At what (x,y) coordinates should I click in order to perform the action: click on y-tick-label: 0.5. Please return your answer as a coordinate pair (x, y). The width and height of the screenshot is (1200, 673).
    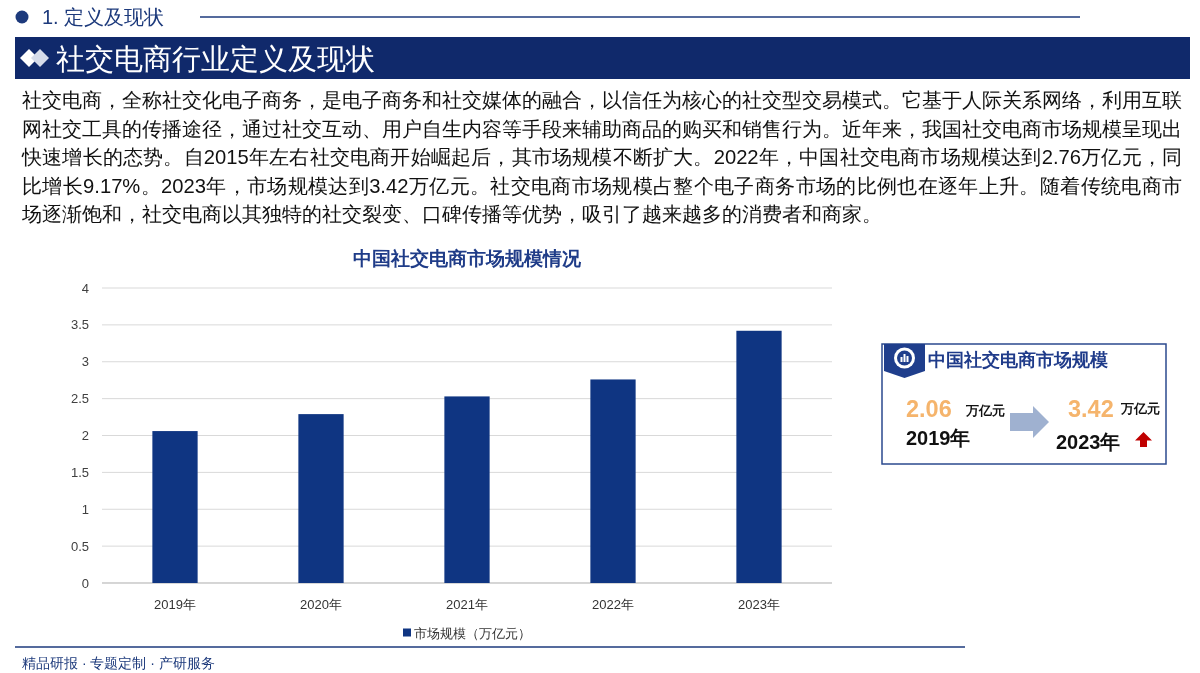
    Looking at the image, I should click on (79, 546).